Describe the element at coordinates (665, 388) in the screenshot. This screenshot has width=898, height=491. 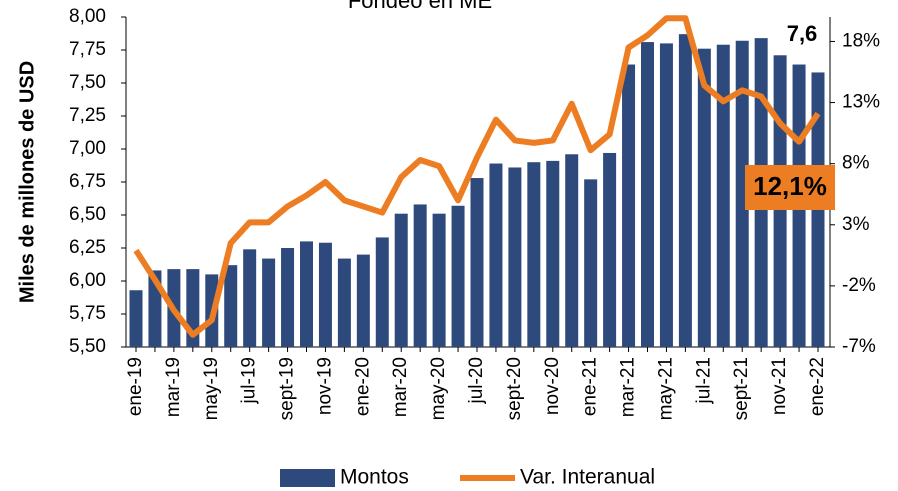
I see `x-tick-label: may-21` at that location.